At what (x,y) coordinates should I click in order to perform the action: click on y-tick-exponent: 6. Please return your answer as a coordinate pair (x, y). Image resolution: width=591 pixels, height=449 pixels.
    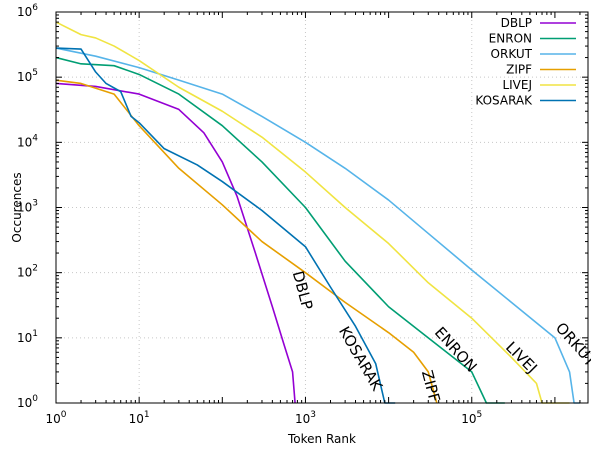
    Looking at the image, I should click on (35, 8).